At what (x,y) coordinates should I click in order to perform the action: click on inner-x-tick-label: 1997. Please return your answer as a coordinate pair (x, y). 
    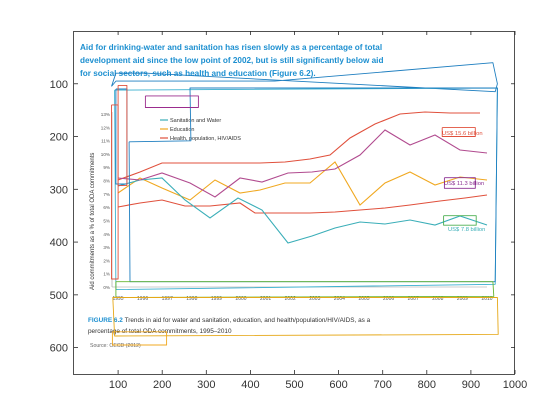
    Looking at the image, I should click on (167, 299).